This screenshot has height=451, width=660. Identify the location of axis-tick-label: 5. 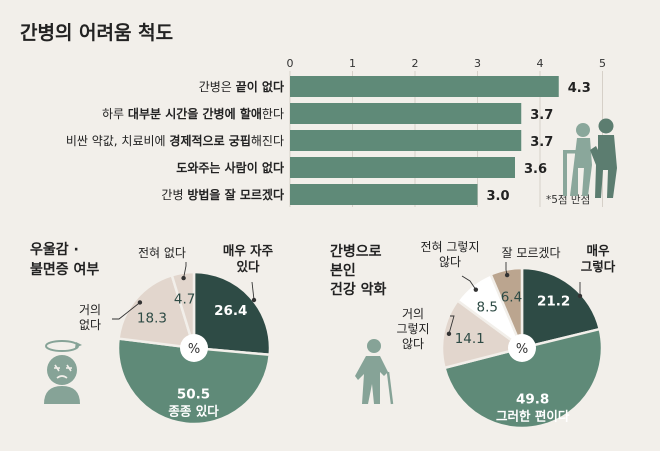
(602, 63).